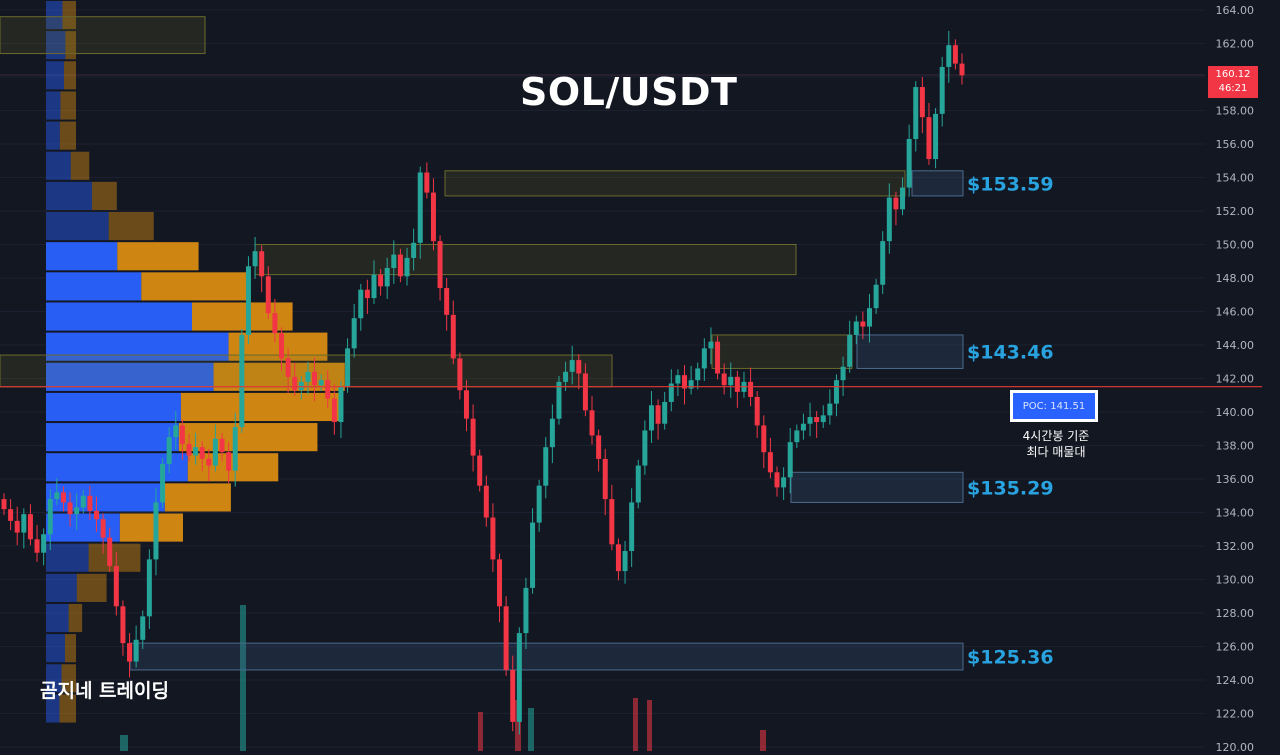 This screenshot has width=1280, height=755. What do you see at coordinates (1235, 714) in the screenshot?
I see `y-tick-label: 122.00` at bounding box center [1235, 714].